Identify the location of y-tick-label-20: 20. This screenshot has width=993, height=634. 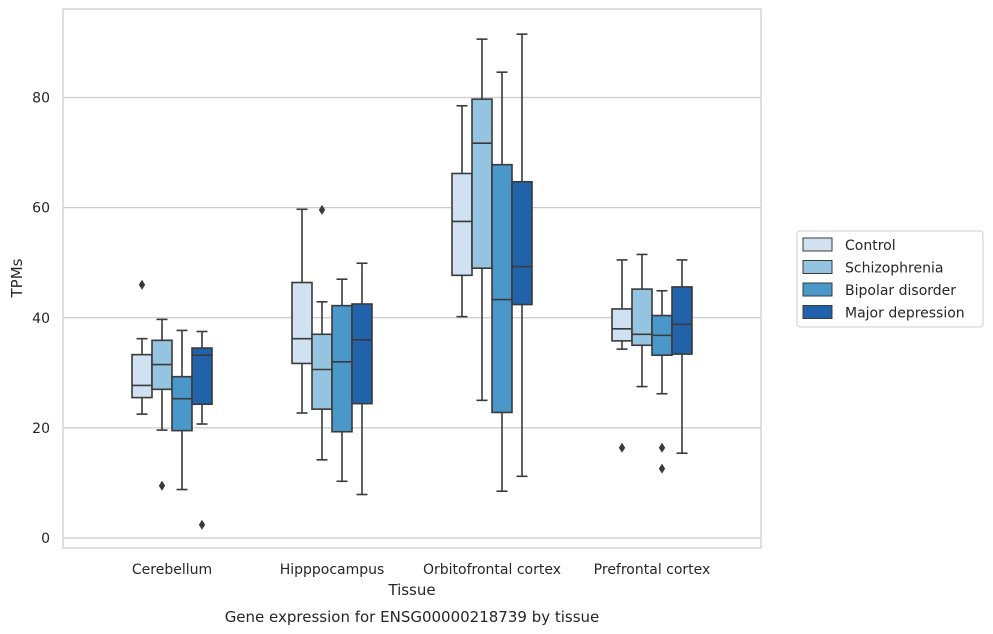
(41, 429).